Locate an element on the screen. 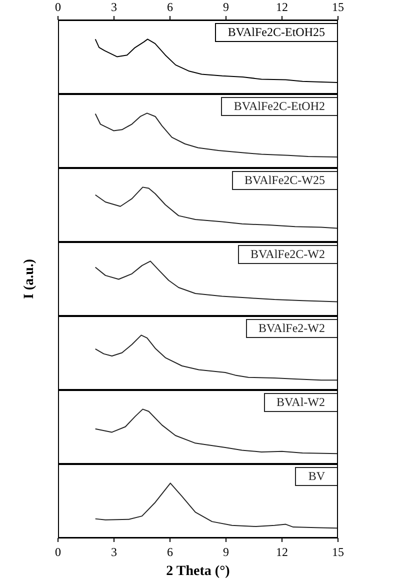 The image size is (397, 586). text: BVAlFe2C-EtOH25 is located at coordinates (276, 32).